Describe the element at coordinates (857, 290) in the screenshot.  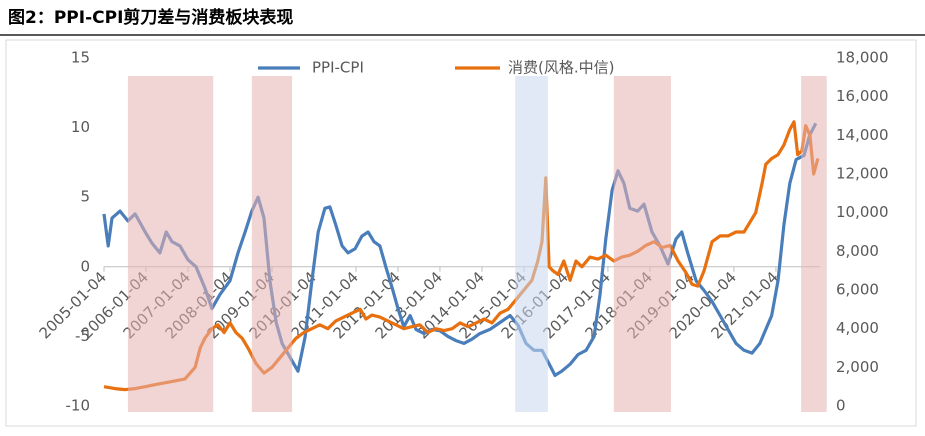
I see `y2-tick-label: 6,000` at that location.